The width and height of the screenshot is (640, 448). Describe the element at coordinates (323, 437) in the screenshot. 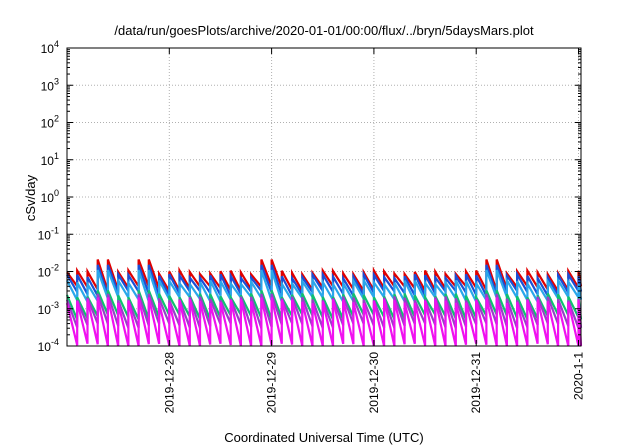

I see `x-axis-label: Coordinated Universal Time (UTC)` at that location.